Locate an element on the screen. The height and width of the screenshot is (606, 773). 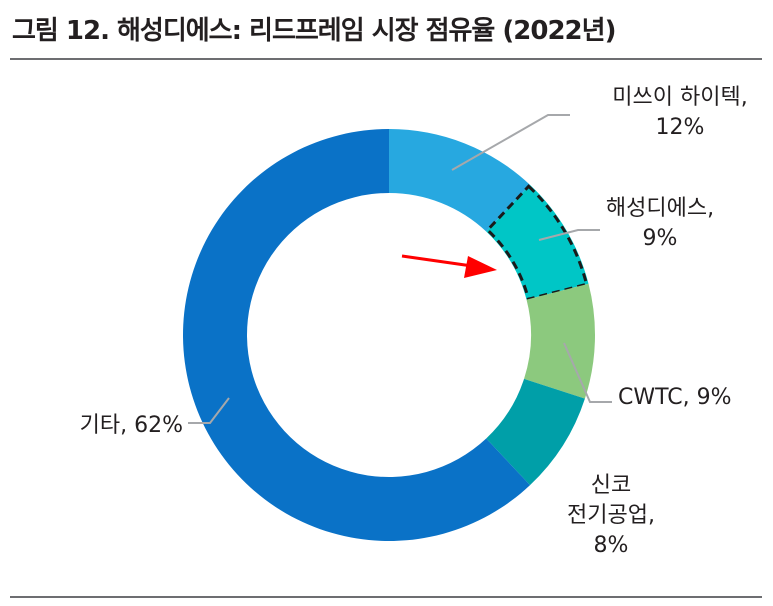
slice-label-0: 미쓰이 하이텍, 12% is located at coordinates (679, 112).